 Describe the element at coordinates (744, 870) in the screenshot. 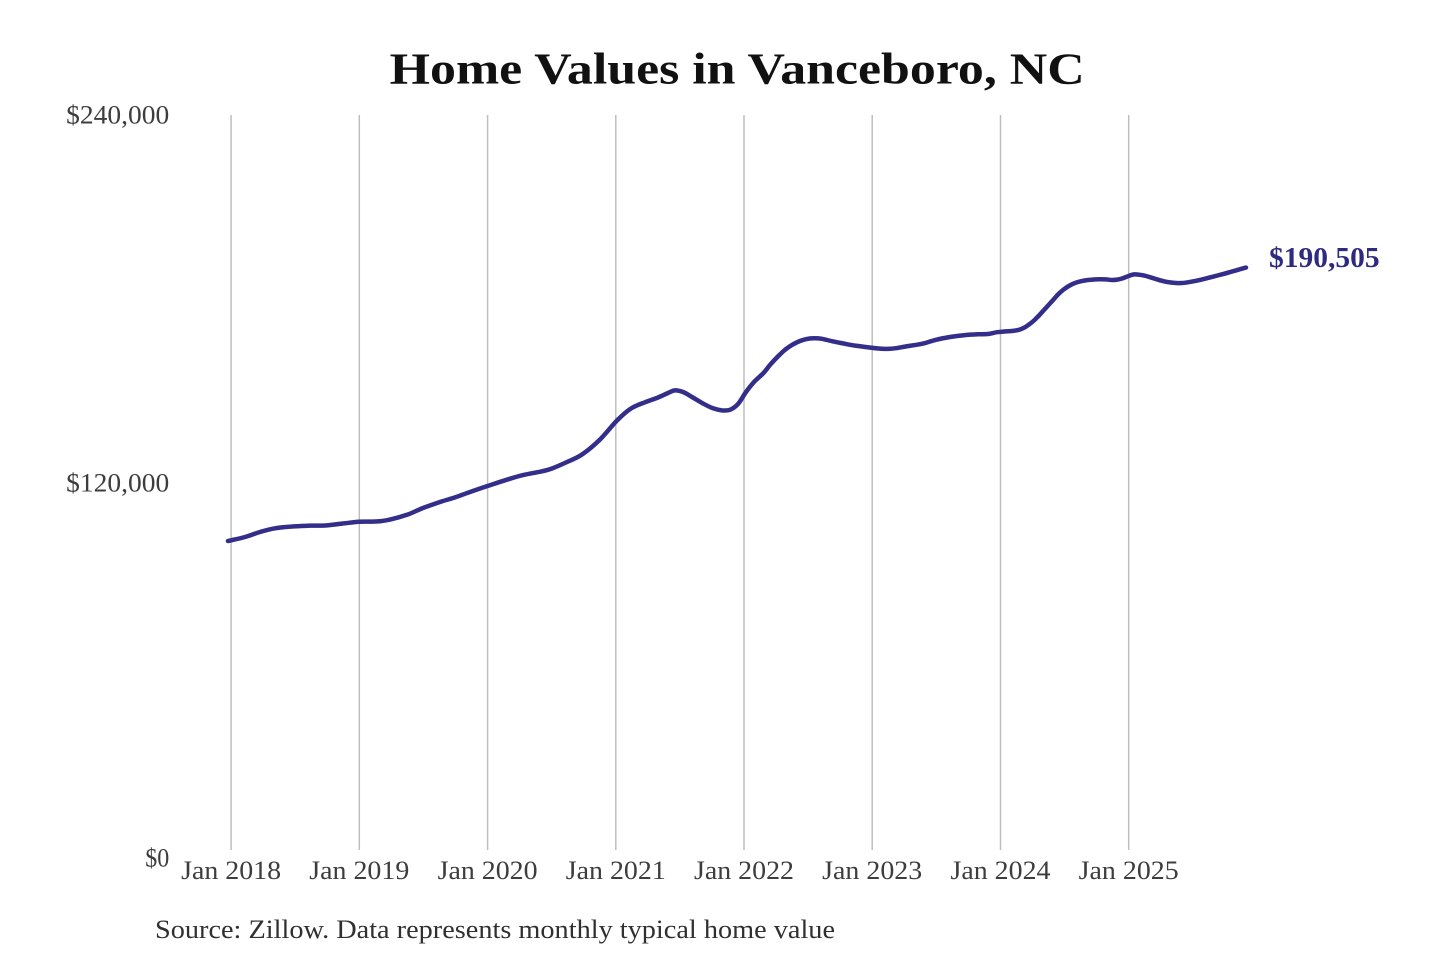

I see `svg-text: Jan 2022` at that location.